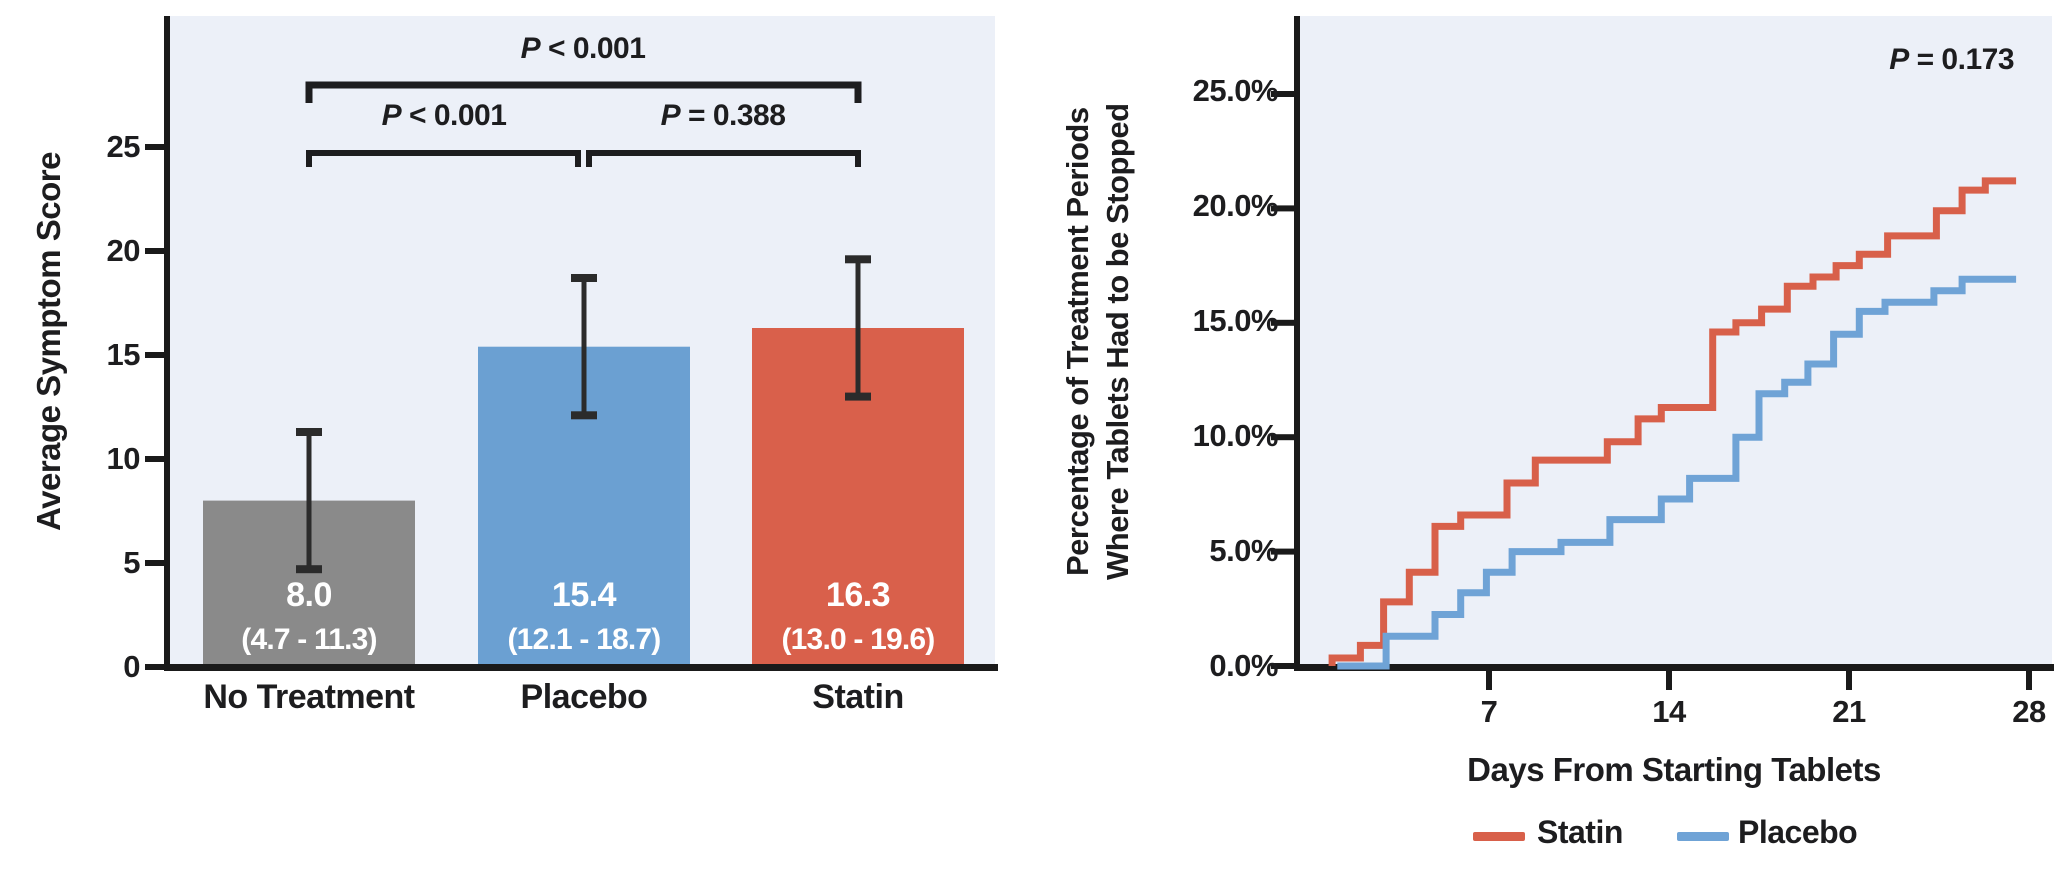 This screenshot has height=870, width=2066. What do you see at coordinates (1235, 205) in the screenshot?
I see `right-ytick-20: 20.0%` at bounding box center [1235, 205].